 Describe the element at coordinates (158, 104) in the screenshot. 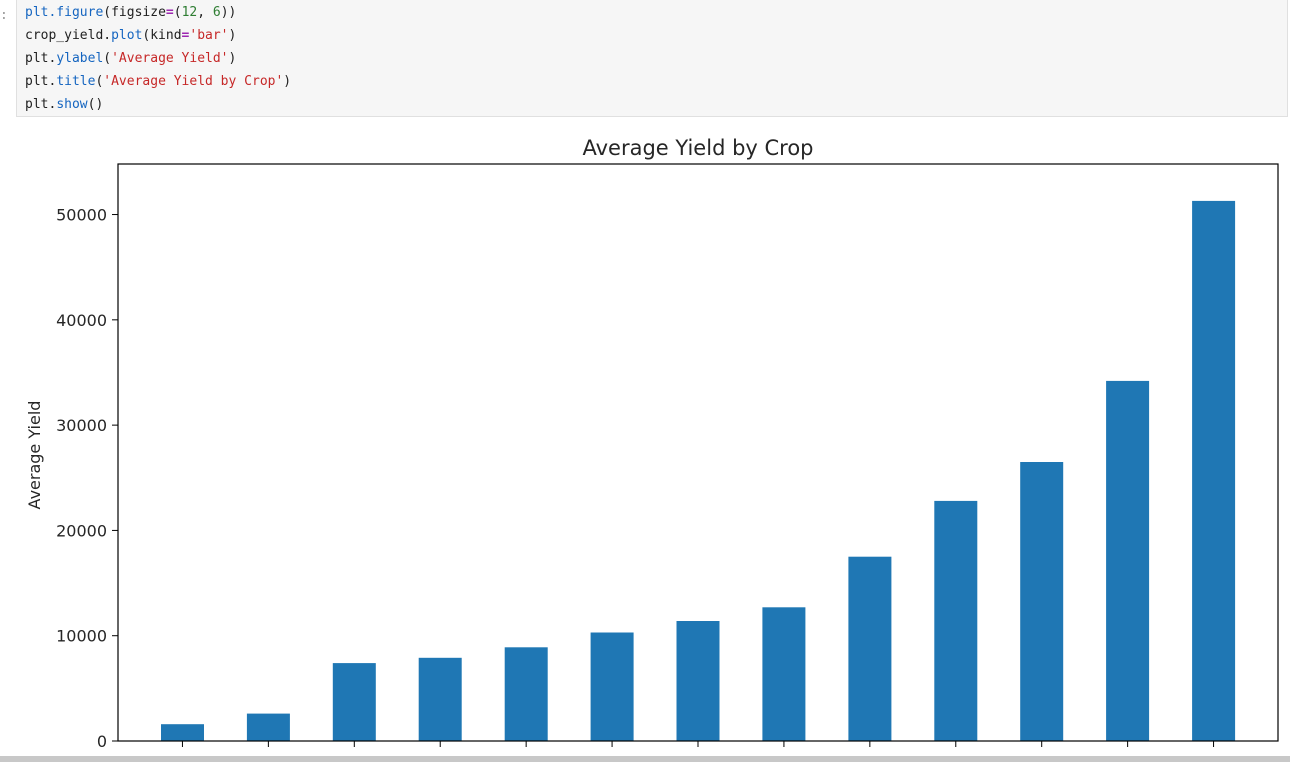

I see `code-line: plt.show()` at that location.